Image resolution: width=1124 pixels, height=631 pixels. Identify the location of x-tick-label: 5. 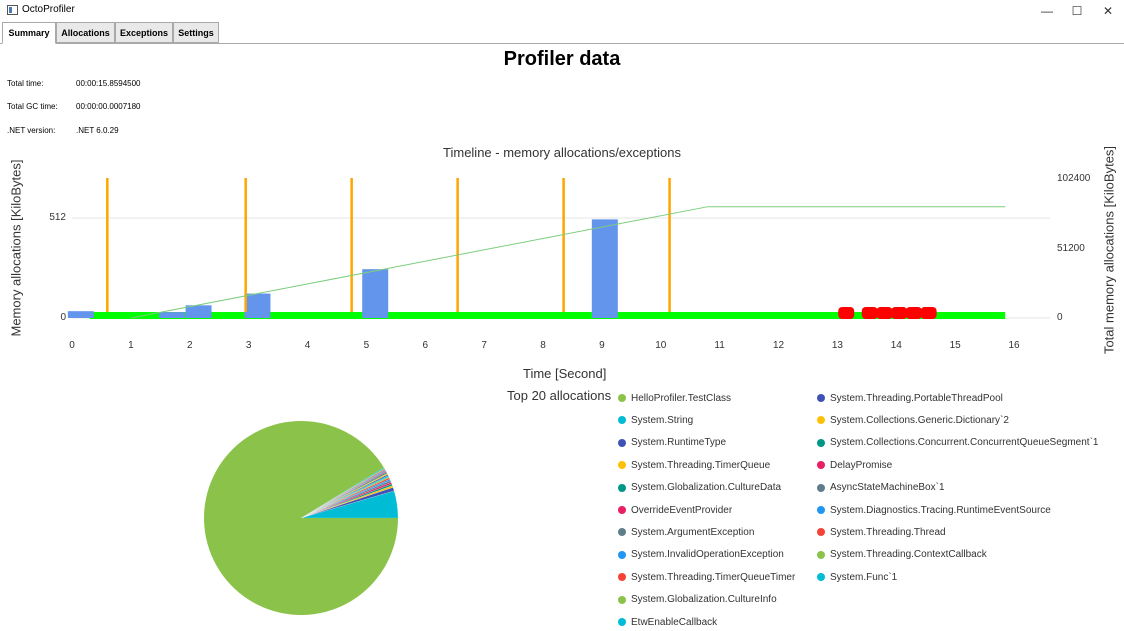
(366, 345).